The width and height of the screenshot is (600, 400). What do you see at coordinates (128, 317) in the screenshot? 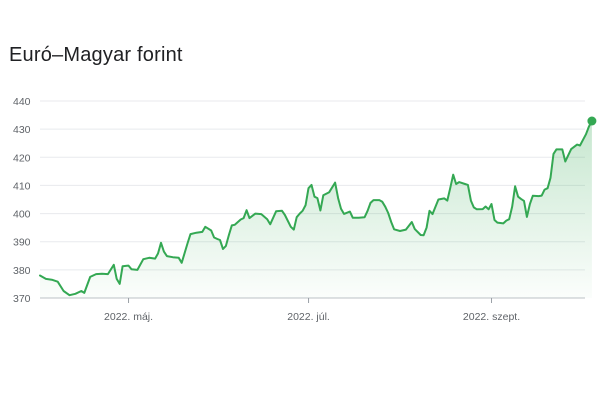
I see `x-tick-label: 2022. máj.` at bounding box center [128, 317].